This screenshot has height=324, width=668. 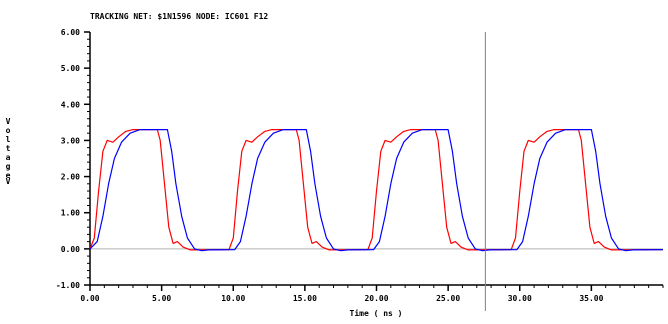 I want to click on x-tick-label: 0.00, so click(x=89, y=298).